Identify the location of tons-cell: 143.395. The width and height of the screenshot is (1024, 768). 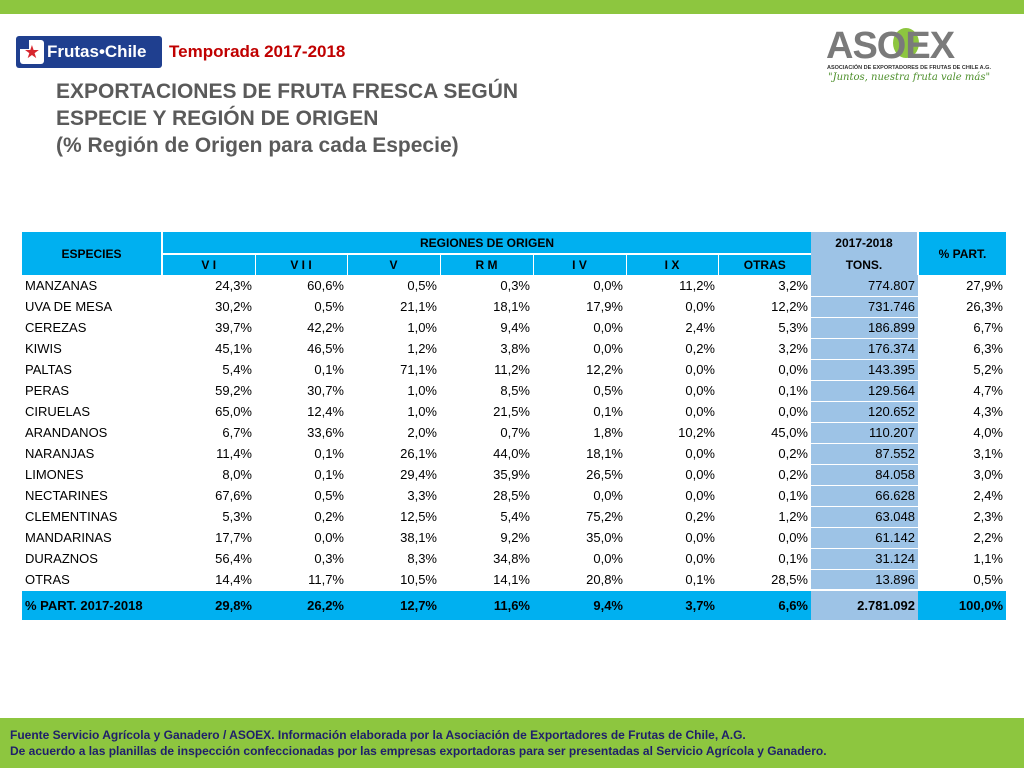
(864, 370).